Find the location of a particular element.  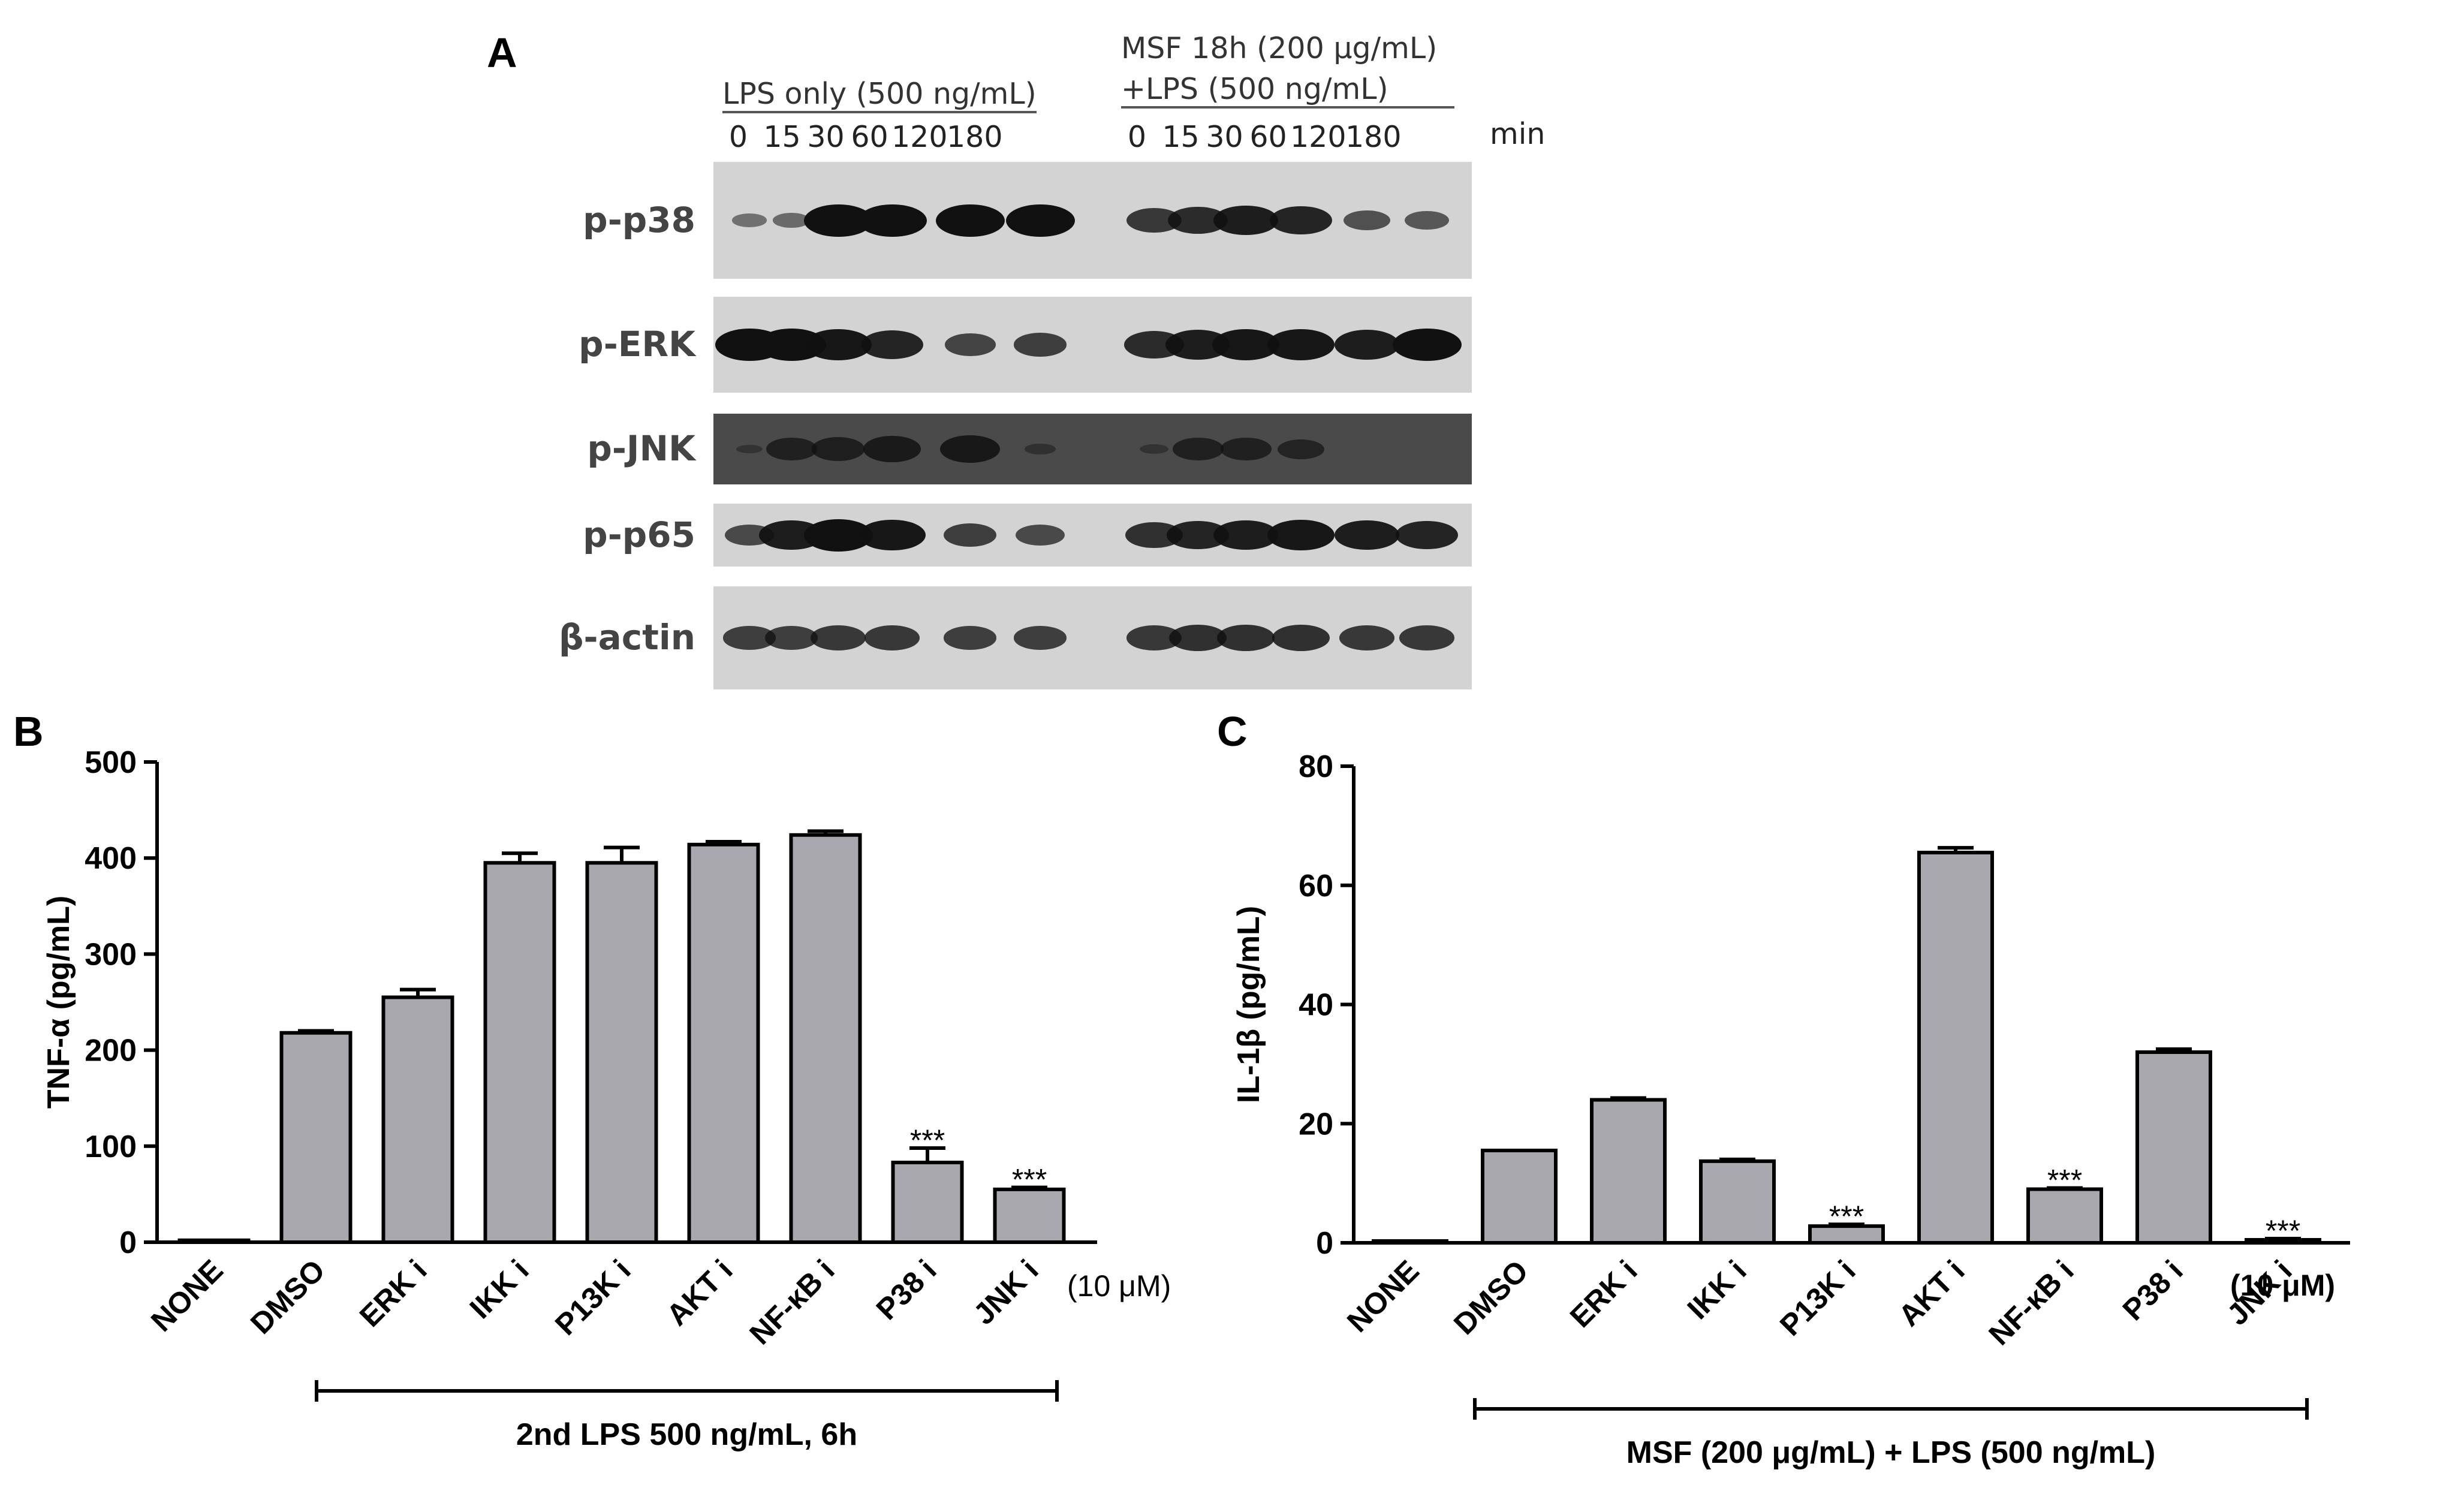

group2-header-line1: MSF 18h (200 μg/mL) is located at coordinates (1279, 48).